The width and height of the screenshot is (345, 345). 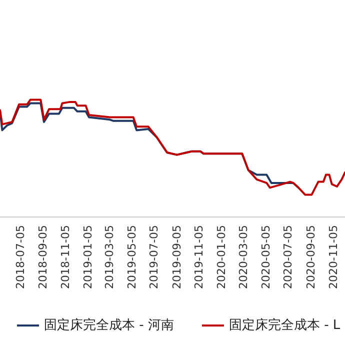 What do you see at coordinates (154, 257) in the screenshot?
I see `x-tick-label: 2019-07-05` at bounding box center [154, 257].